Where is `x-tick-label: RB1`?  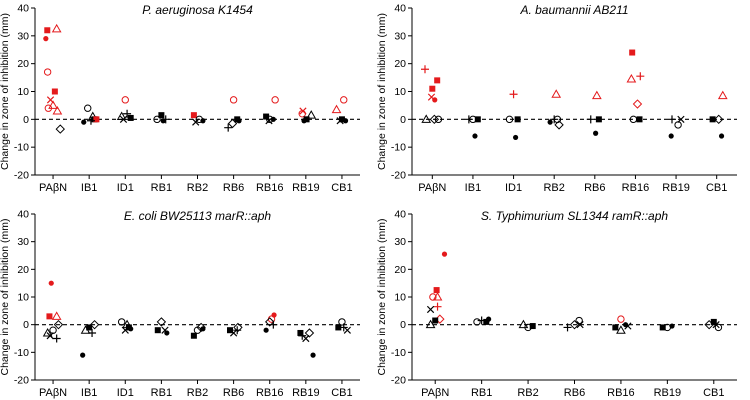 x-tick-label: RB1 is located at coordinates (161, 188).